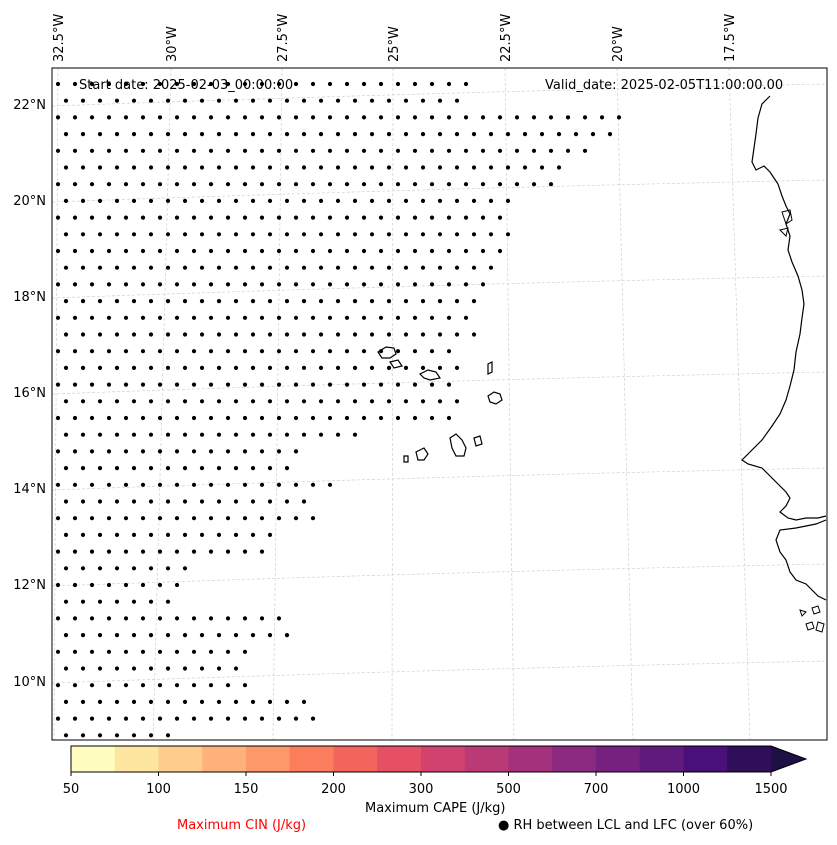 Image resolution: width=837 pixels, height=845 pixels. What do you see at coordinates (439, 287) in the screenshot?
I see `parallel-line` at bounding box center [439, 287].